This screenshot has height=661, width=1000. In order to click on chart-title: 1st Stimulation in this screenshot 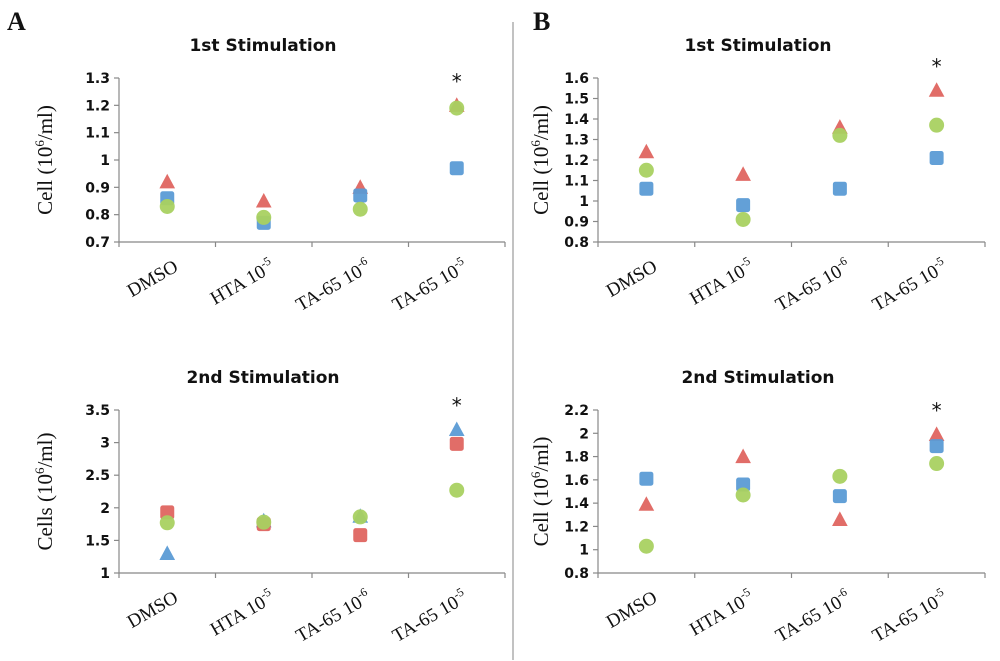, I will do `click(757, 46)`.